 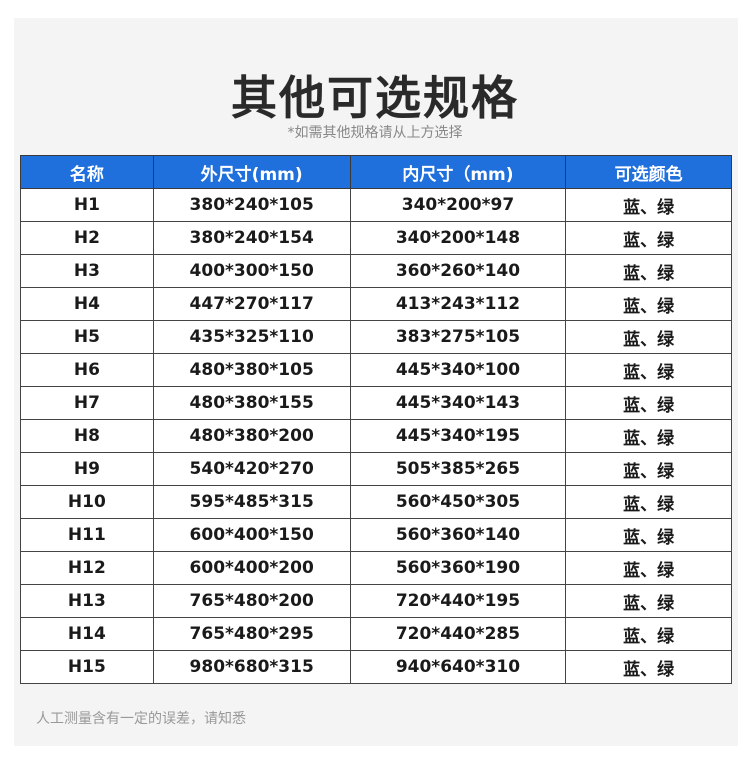 I want to click on cell-outer-size: 540*420*270, so click(x=251, y=469).